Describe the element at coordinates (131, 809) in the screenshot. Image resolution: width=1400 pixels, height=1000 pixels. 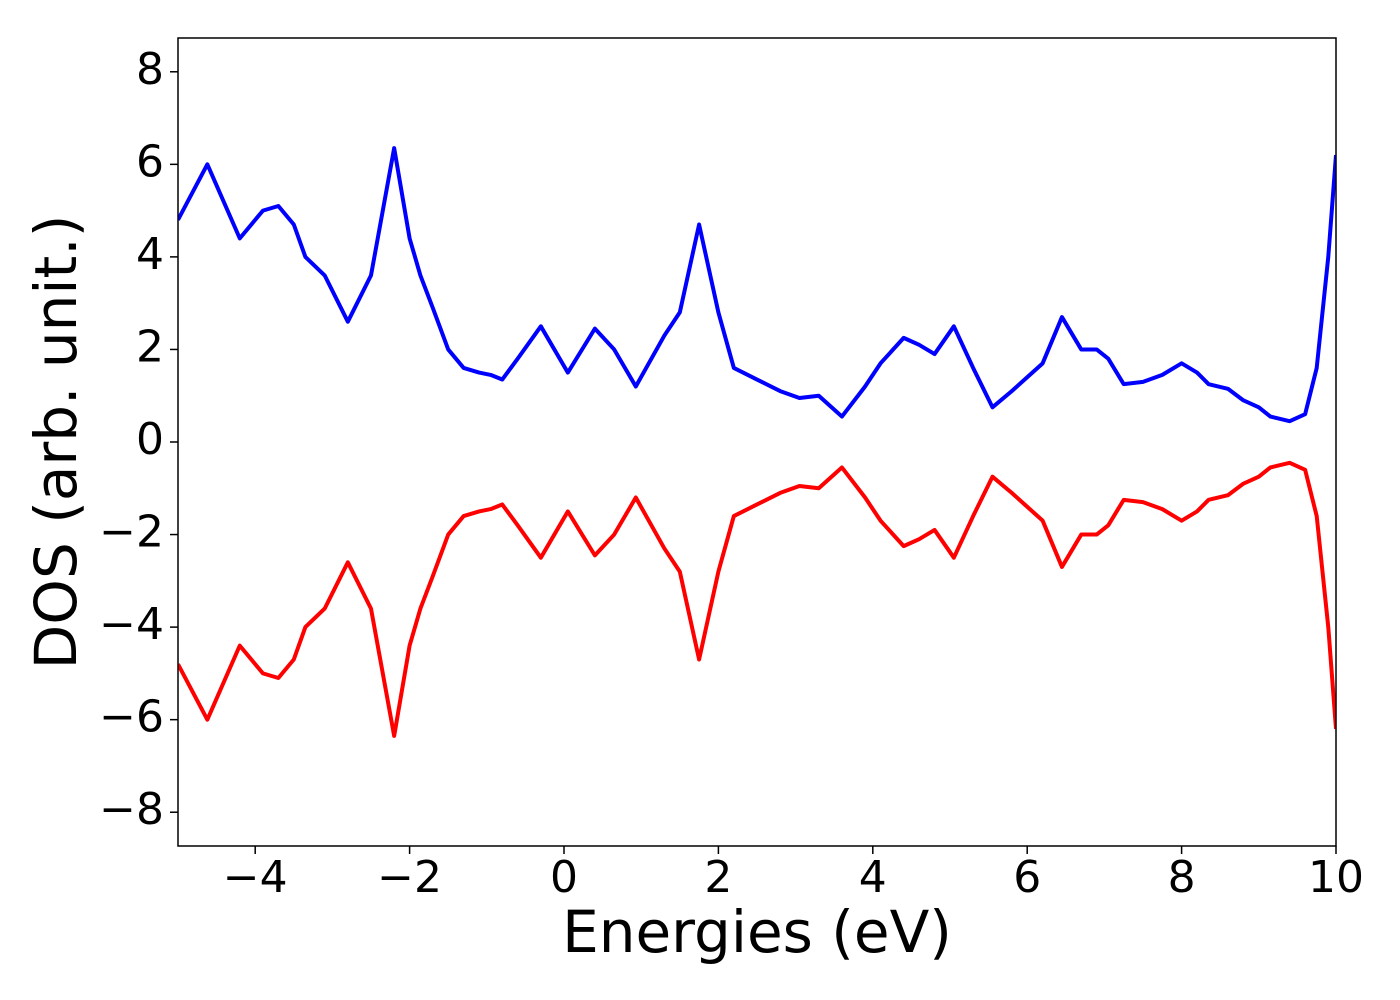
I see `y-tick-label: −8` at that location.